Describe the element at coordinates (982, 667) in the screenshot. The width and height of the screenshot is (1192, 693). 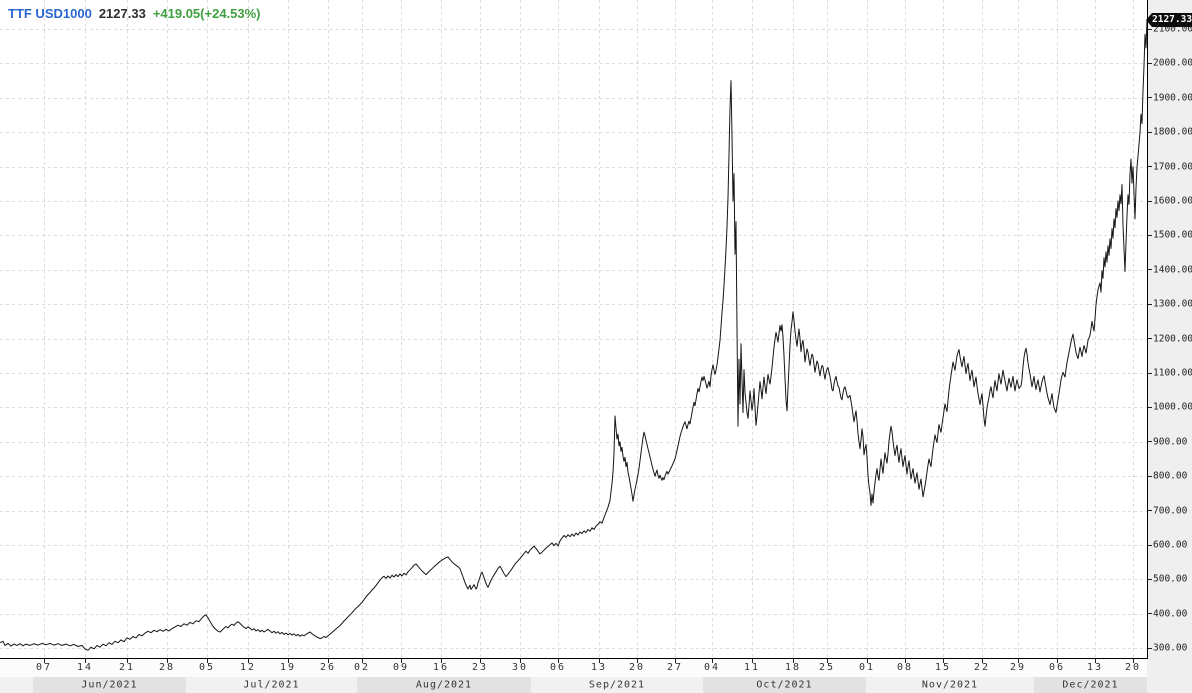
I see `x-axis-day-label: 22` at that location.